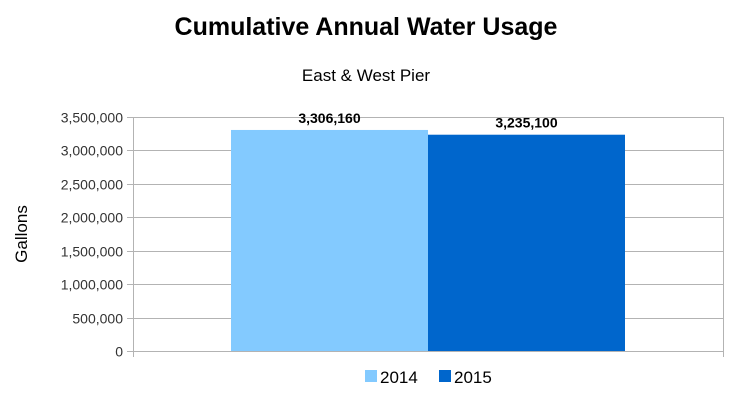 Image resolution: width=739 pixels, height=406 pixels. Describe the element at coordinates (92, 218) in the screenshot. I see `y-tick-label: 2,000,000` at that location.